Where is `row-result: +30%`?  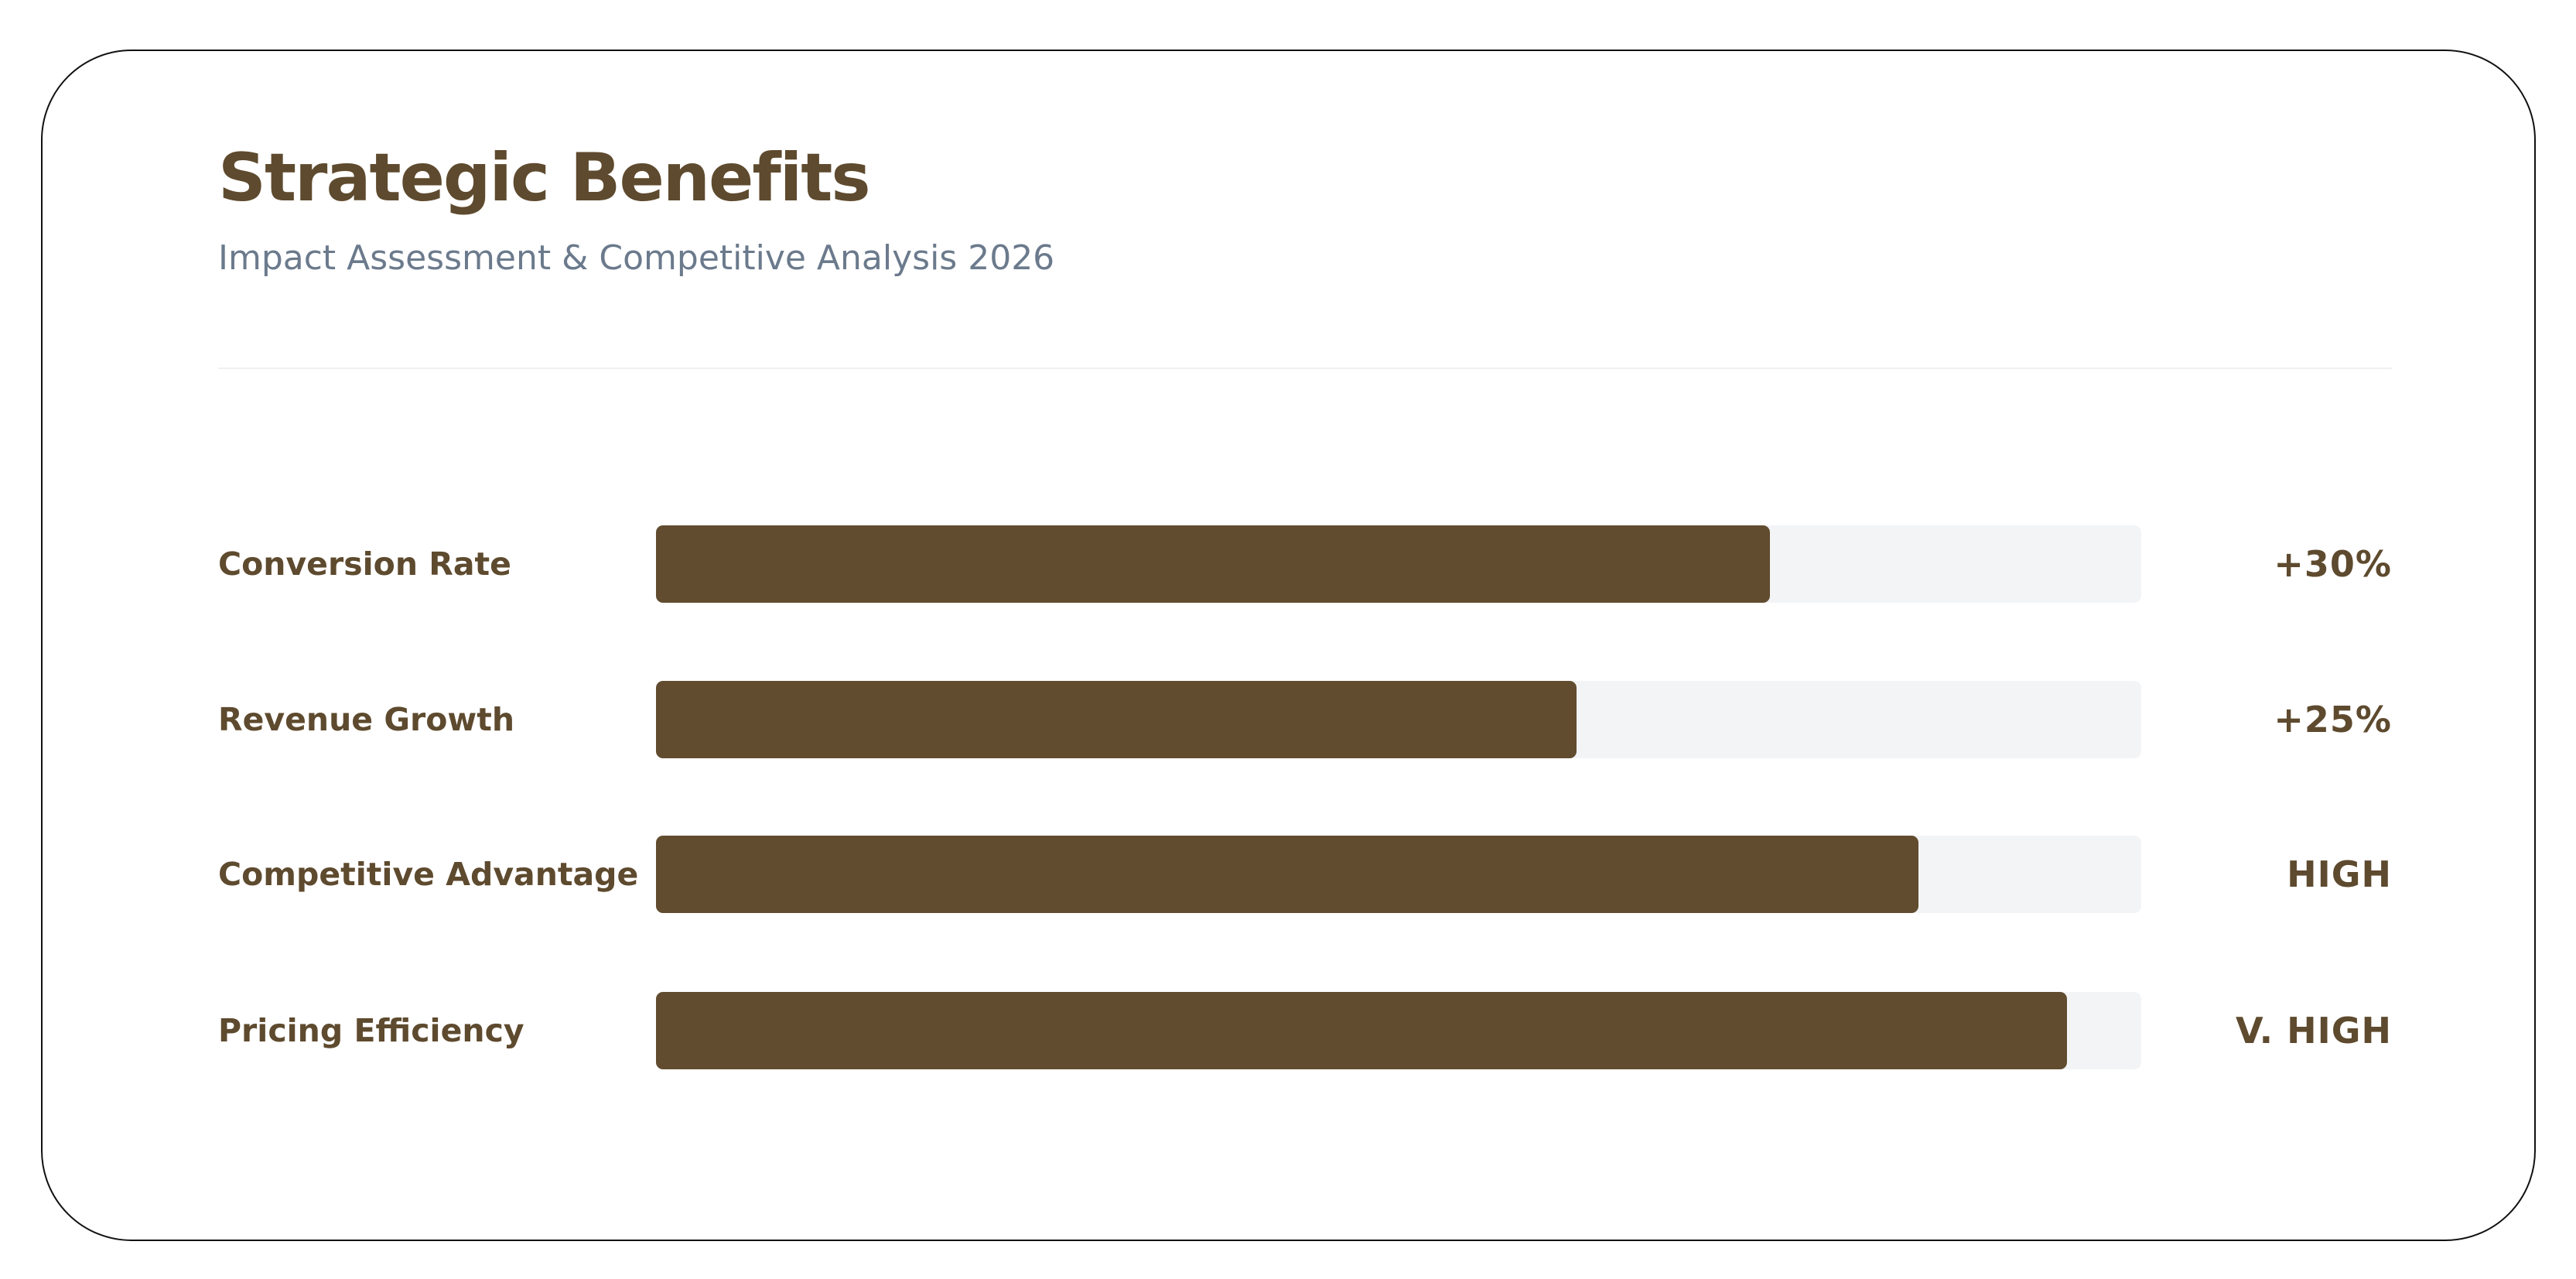
row-result: +30% is located at coordinates (2333, 564).